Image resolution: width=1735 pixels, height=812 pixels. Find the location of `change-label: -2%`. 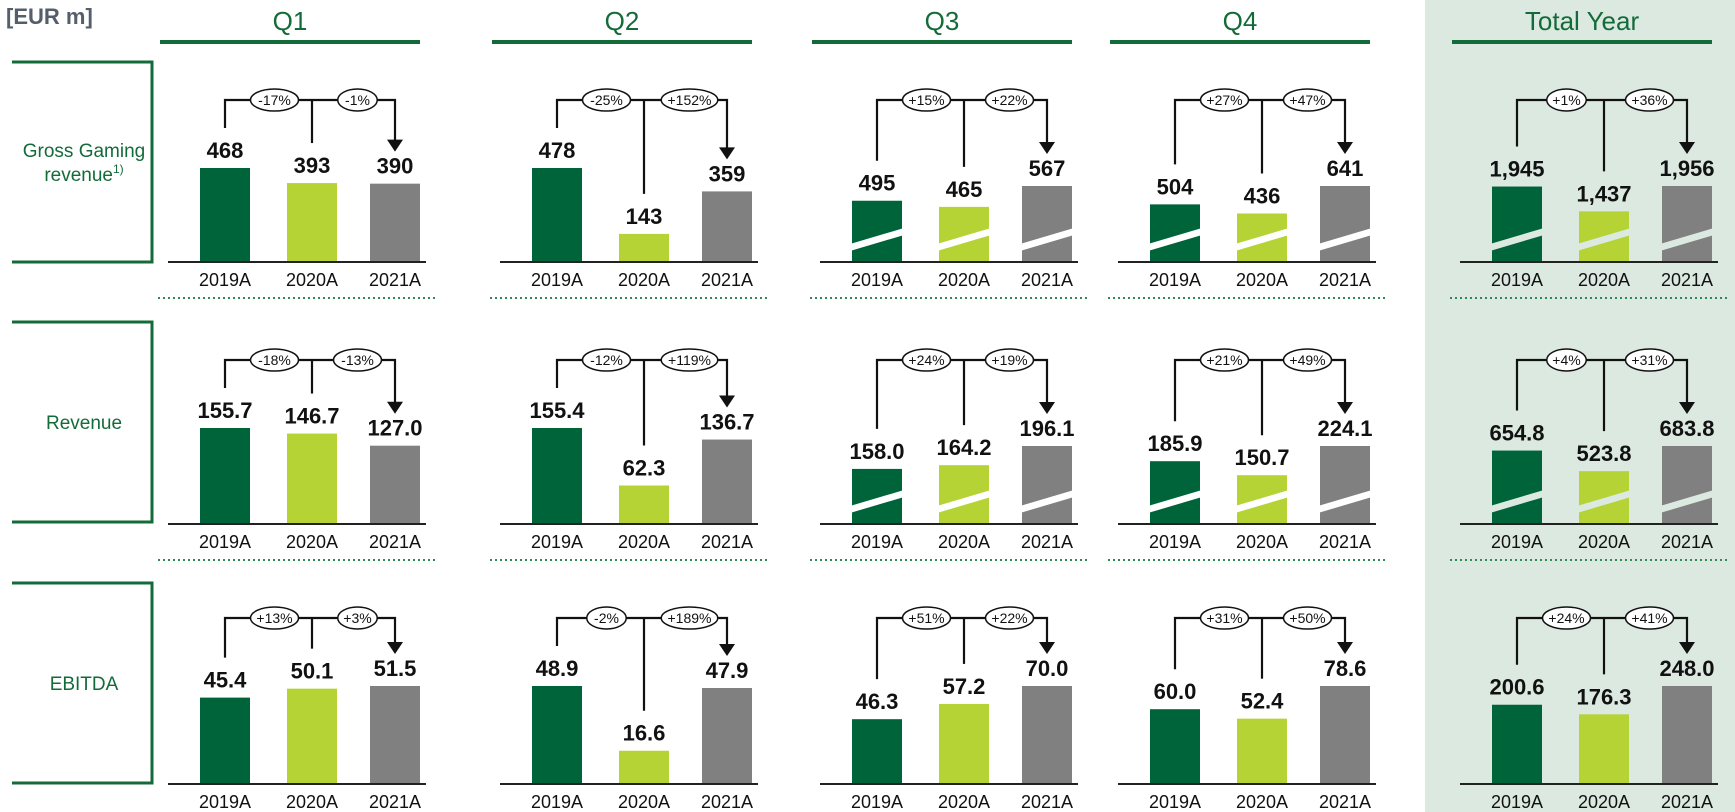

change-label: -2% is located at coordinates (606, 618).